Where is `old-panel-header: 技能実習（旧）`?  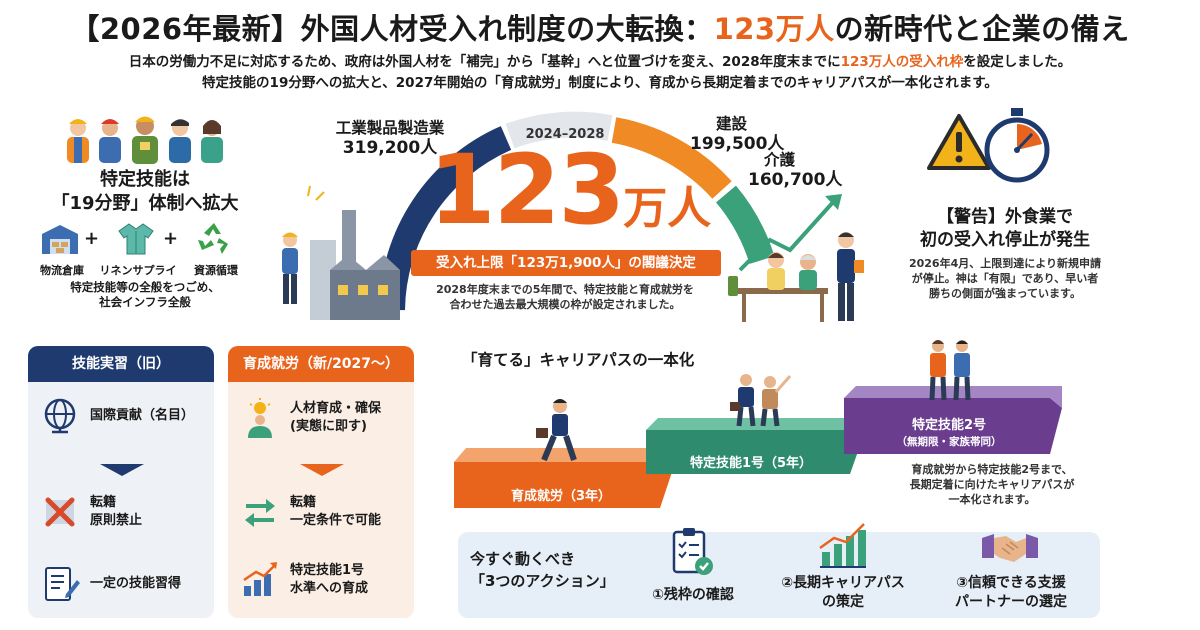
old-panel-header: 技能実習（旧） is located at coordinates (121, 364).